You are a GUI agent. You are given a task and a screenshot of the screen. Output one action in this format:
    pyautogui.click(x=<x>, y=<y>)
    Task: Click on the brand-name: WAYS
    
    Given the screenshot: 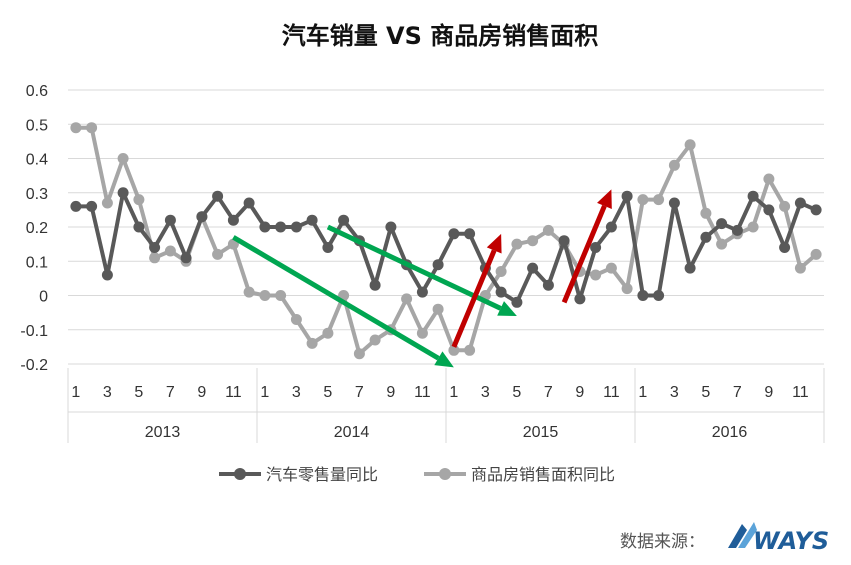 What is the action you would take?
    pyautogui.click(x=791, y=541)
    